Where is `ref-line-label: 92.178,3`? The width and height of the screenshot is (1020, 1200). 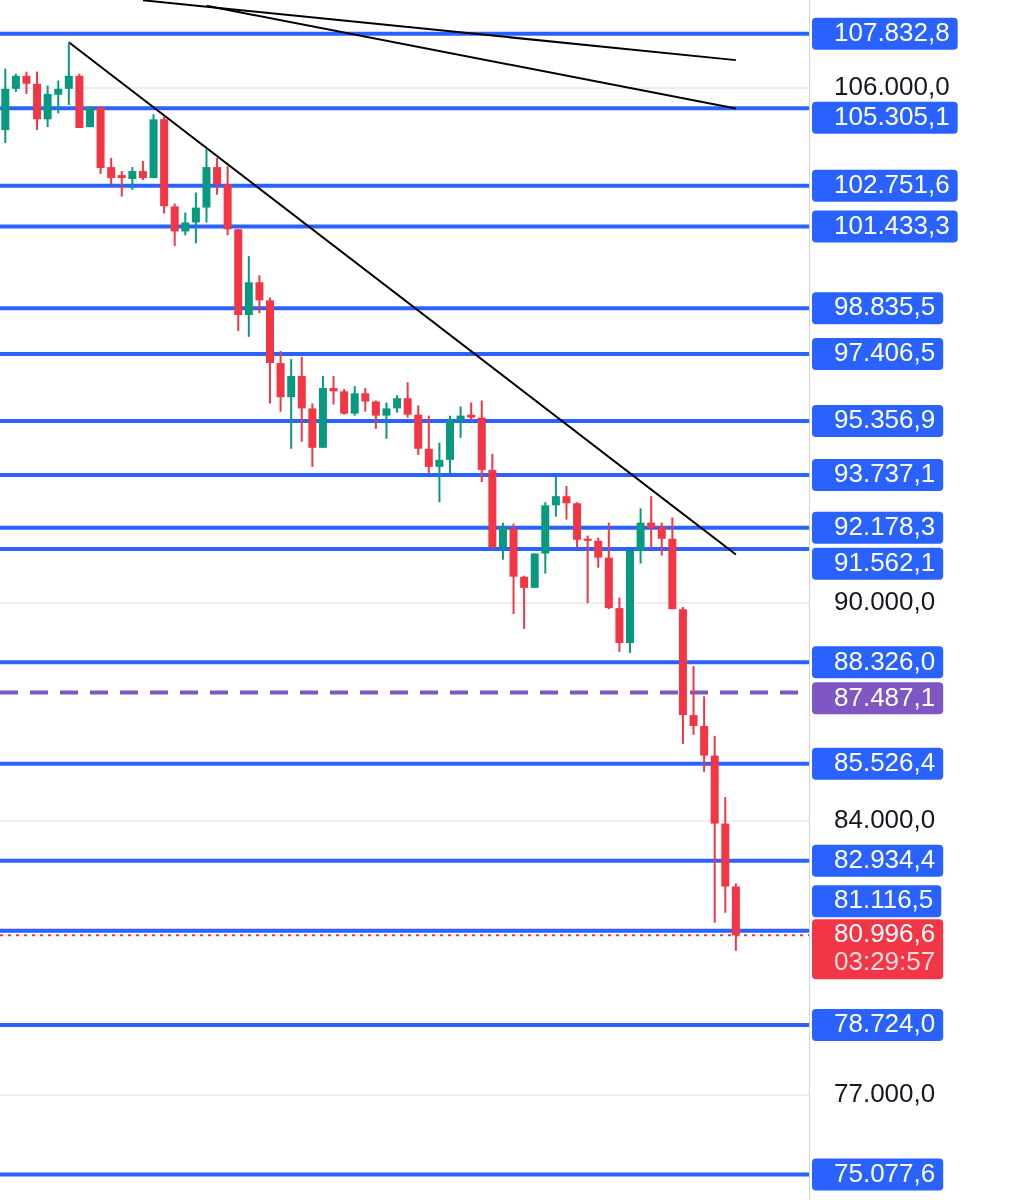 ref-line-label: 92.178,3 is located at coordinates (885, 526).